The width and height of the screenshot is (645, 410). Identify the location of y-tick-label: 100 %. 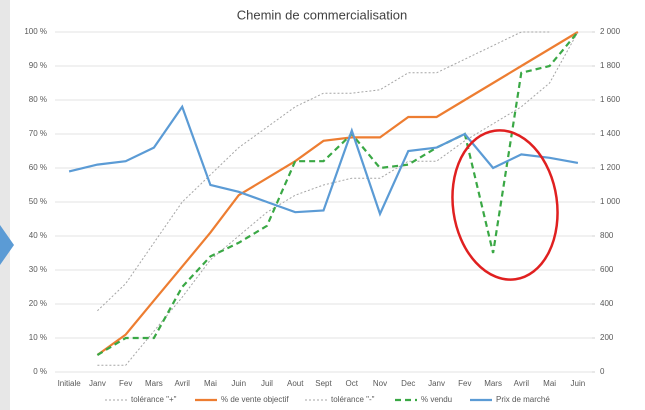
(35, 31).